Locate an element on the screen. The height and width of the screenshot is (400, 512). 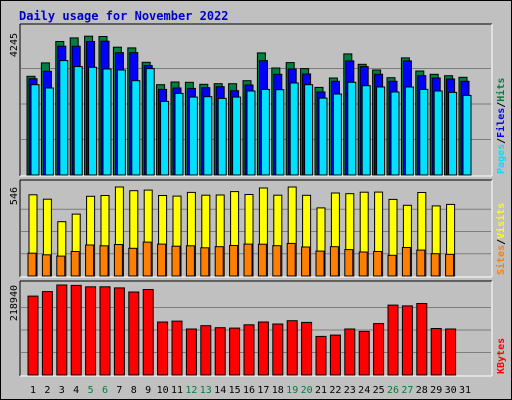
kbytes-panel-series-label: KBytes is located at coordinates (501, 356).